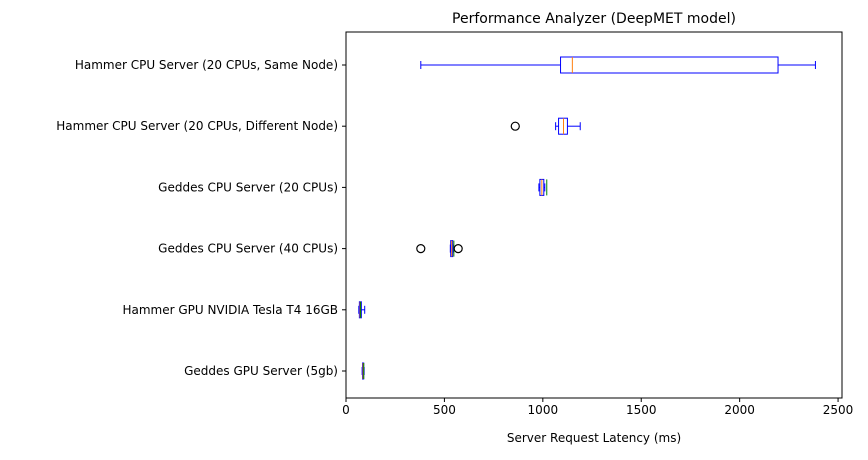 The width and height of the screenshot is (868, 460). What do you see at coordinates (261, 371) in the screenshot?
I see `y-tick-label: Geddes GPU Server (5gb)` at bounding box center [261, 371].